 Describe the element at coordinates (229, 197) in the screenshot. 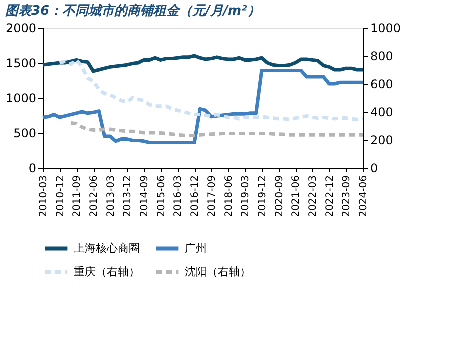

I see `x-tick-label: 2018-06` at that location.